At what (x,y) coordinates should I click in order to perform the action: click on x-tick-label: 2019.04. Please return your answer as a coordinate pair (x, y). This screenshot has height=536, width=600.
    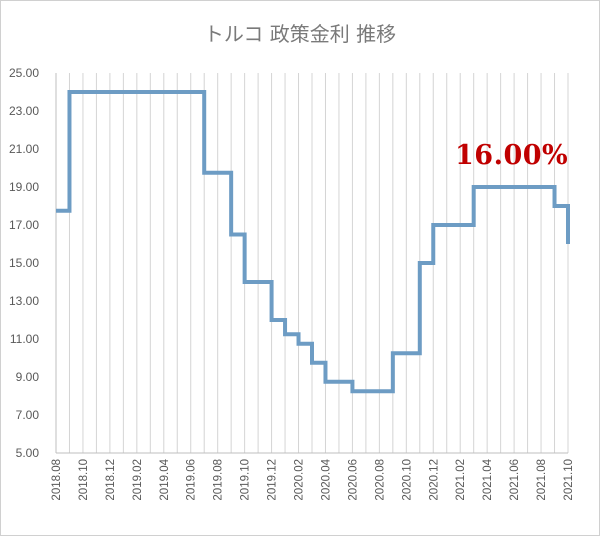
    Looking at the image, I should click on (165, 479).